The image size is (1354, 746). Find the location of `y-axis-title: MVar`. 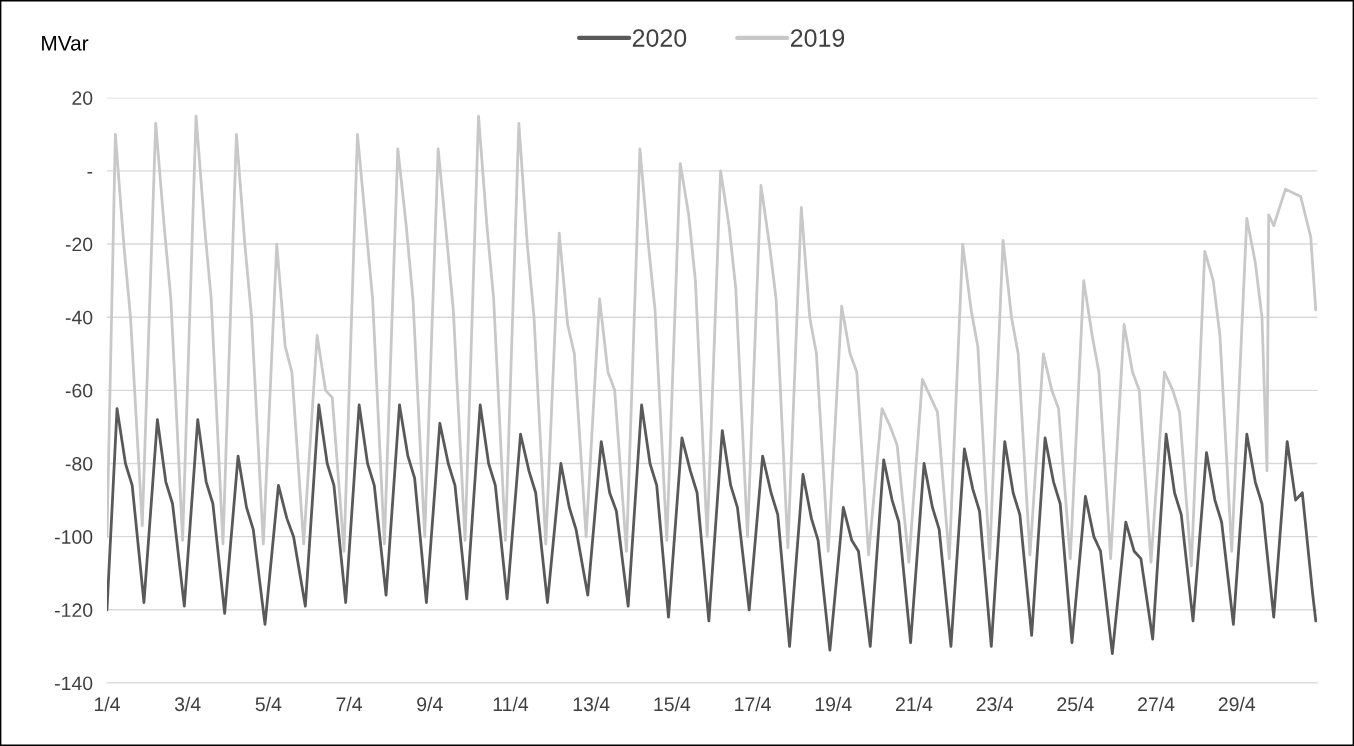

y-axis-title: MVar is located at coordinates (65, 43).